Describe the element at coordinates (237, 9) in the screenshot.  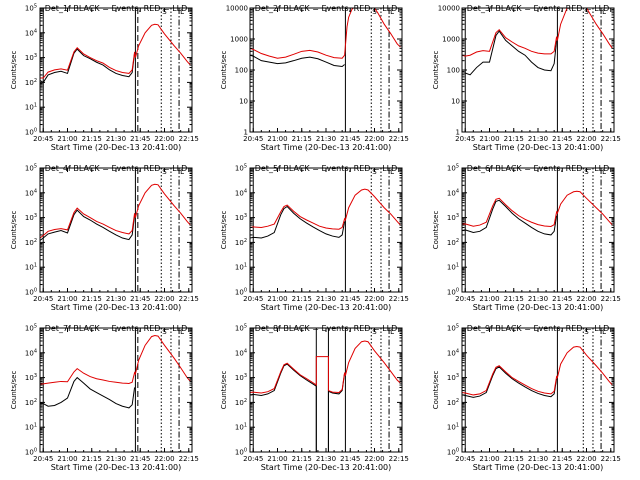
I see `y-tick-label: 10000` at that location.